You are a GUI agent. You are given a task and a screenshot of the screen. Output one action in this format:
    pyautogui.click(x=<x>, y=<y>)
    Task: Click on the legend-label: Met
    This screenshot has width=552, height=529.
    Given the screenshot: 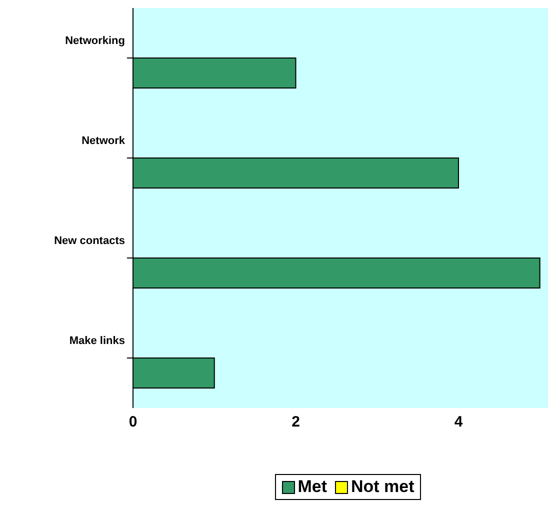 What is the action you would take?
    pyautogui.click(x=311, y=487)
    